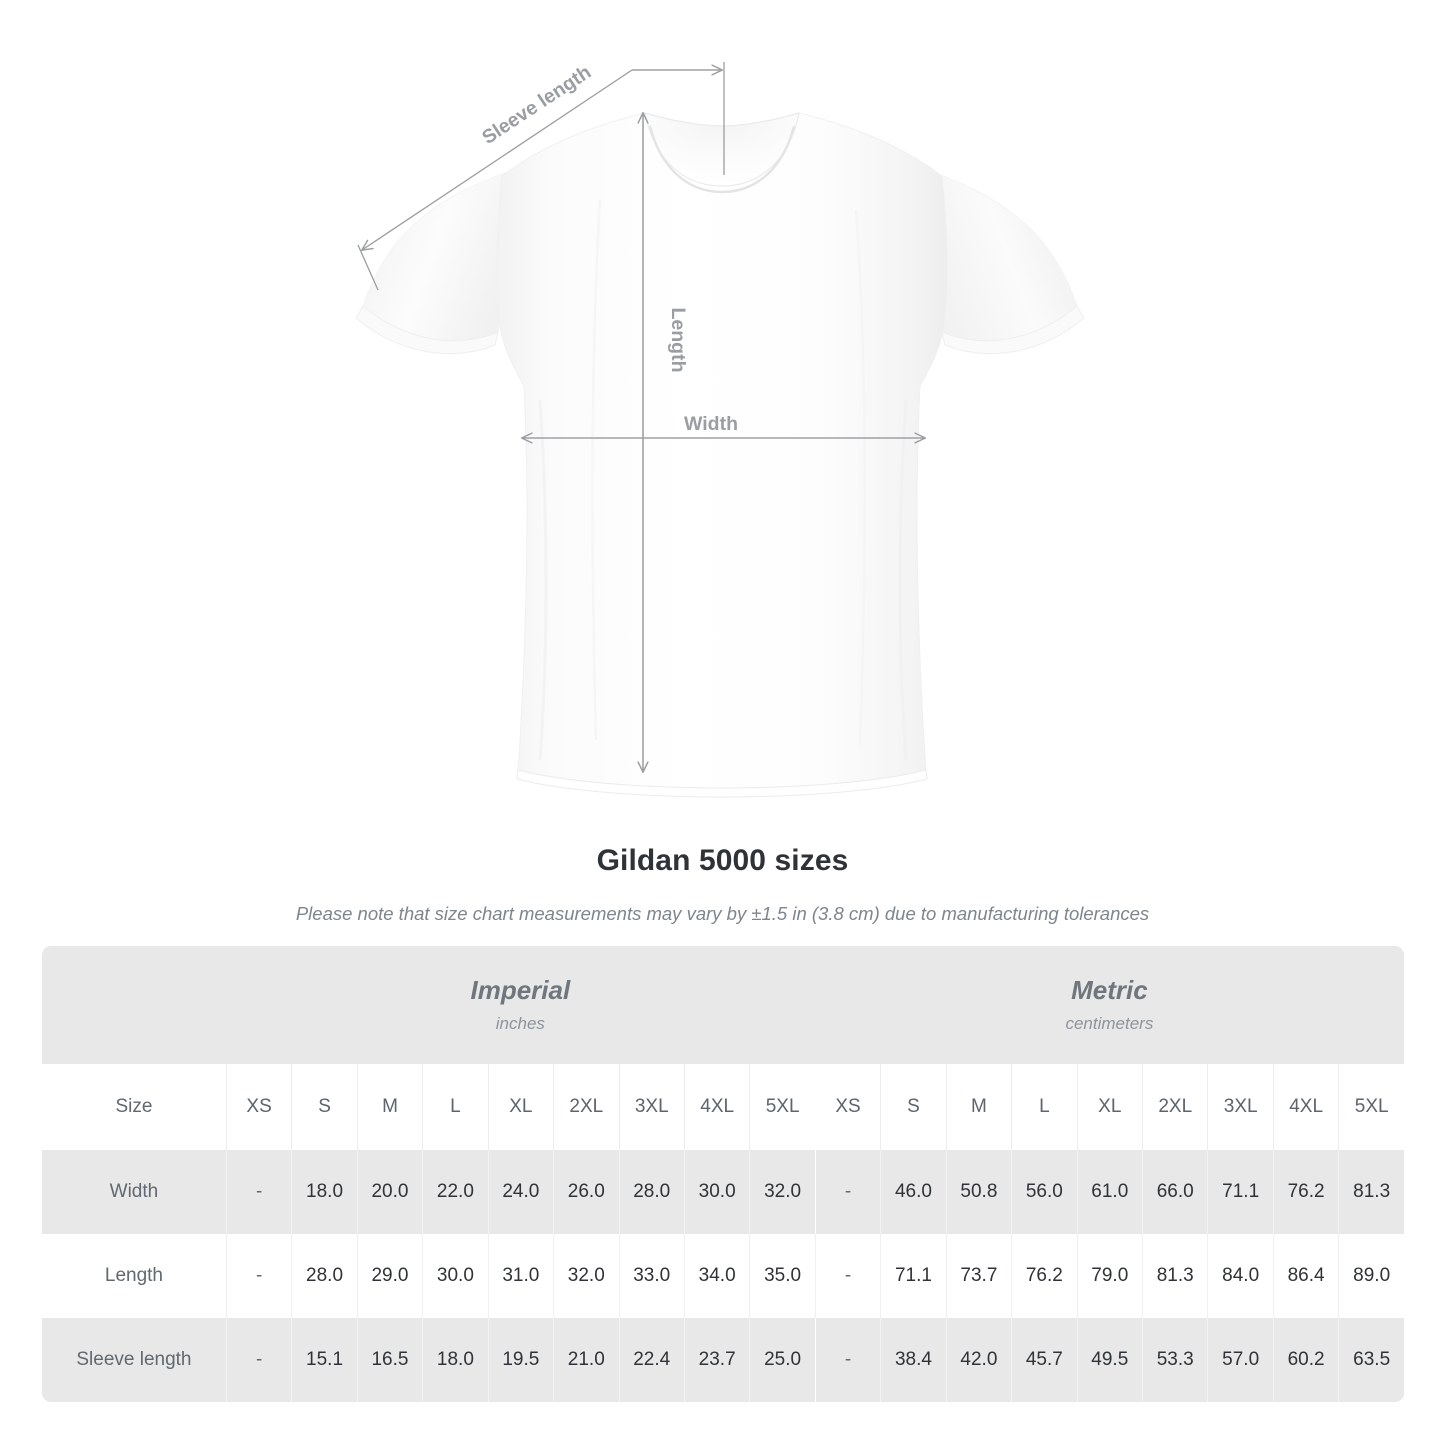  I want to click on cell-sleeve-length-imperial-2xl: 21.0, so click(586, 1360).